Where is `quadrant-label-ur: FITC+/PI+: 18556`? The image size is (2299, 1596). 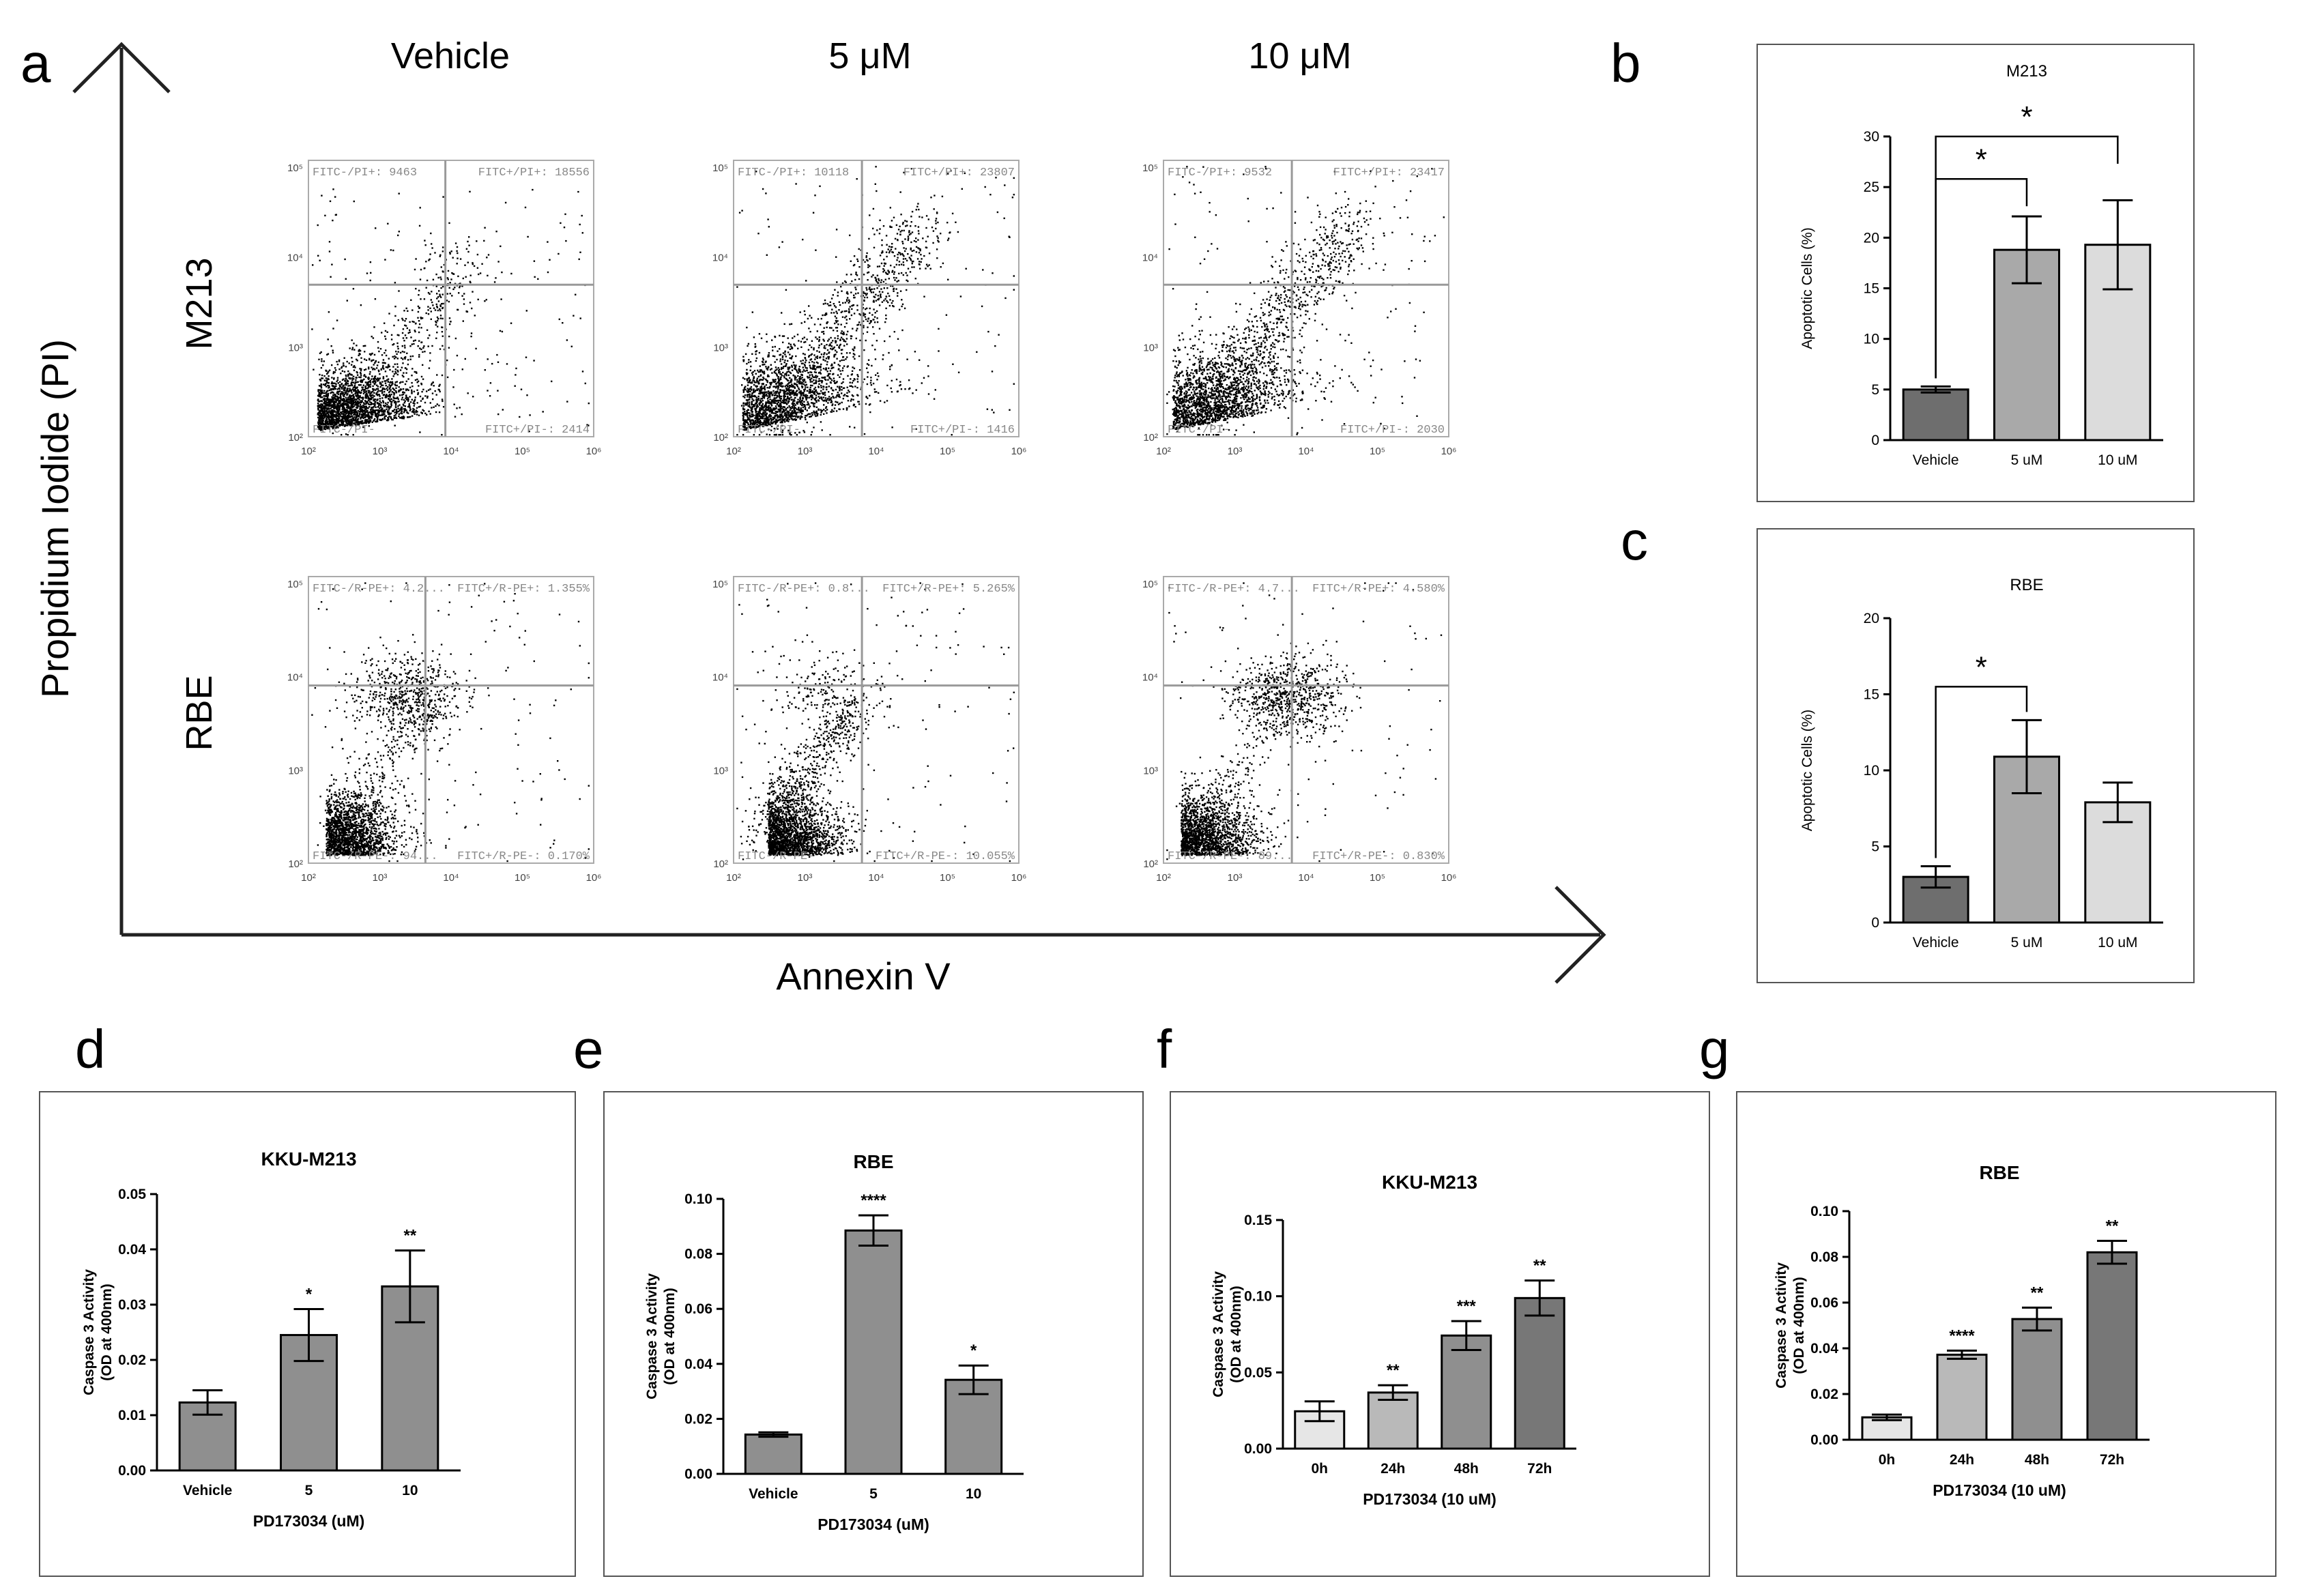
quadrant-label-ur: FITC+/PI+: 18556 is located at coordinates (534, 172).